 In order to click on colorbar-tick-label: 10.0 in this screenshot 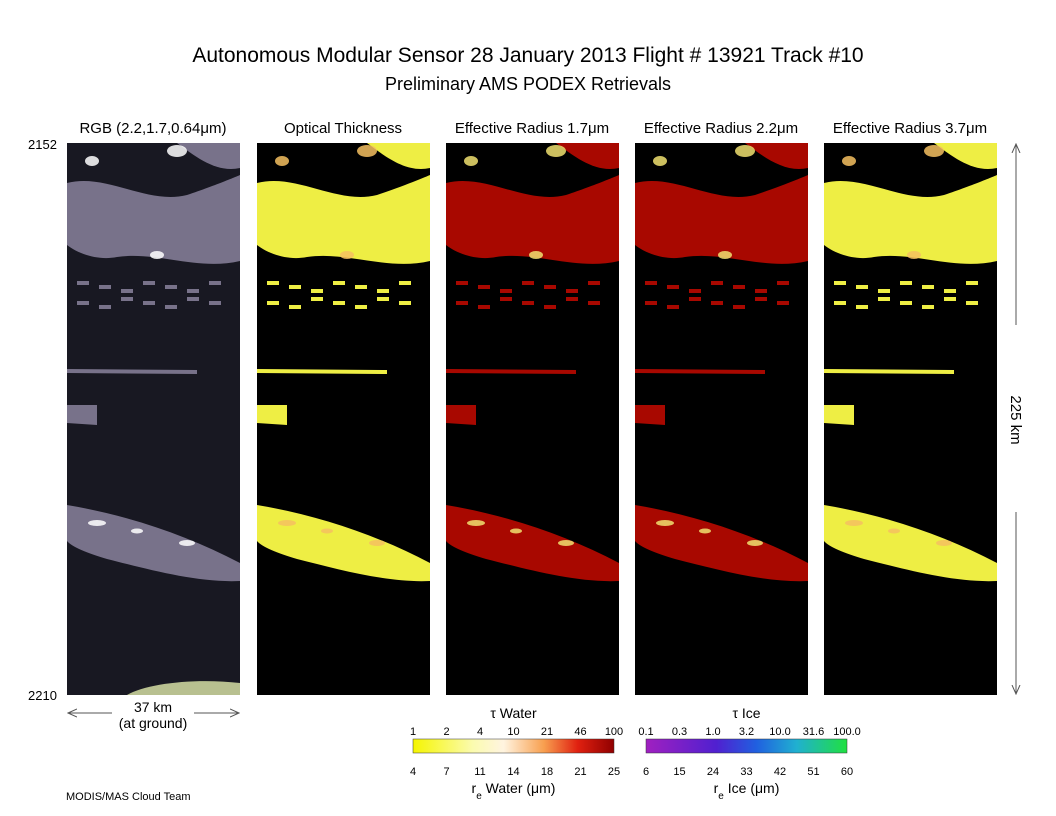, I will do `click(779, 732)`.